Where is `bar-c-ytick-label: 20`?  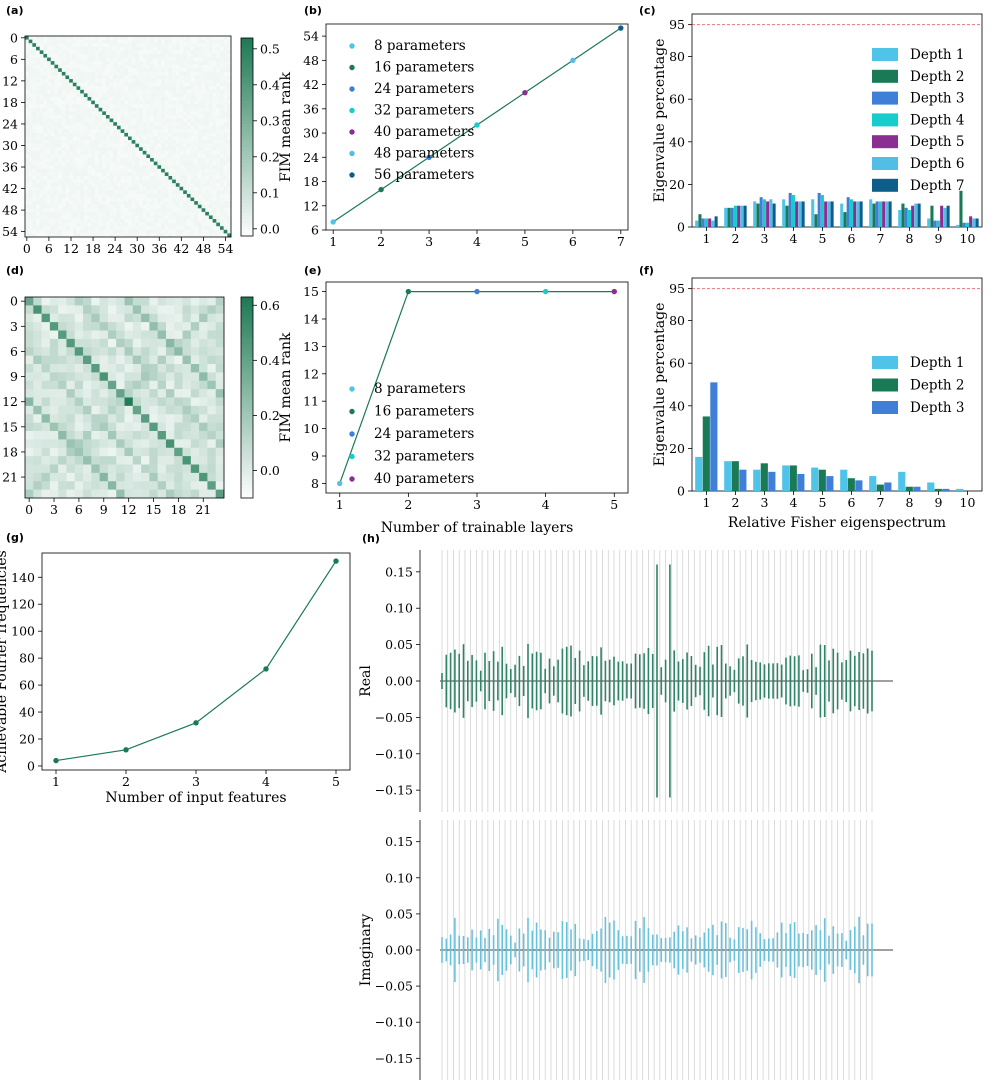
bar-c-ytick-label: 20 is located at coordinates (677, 184).